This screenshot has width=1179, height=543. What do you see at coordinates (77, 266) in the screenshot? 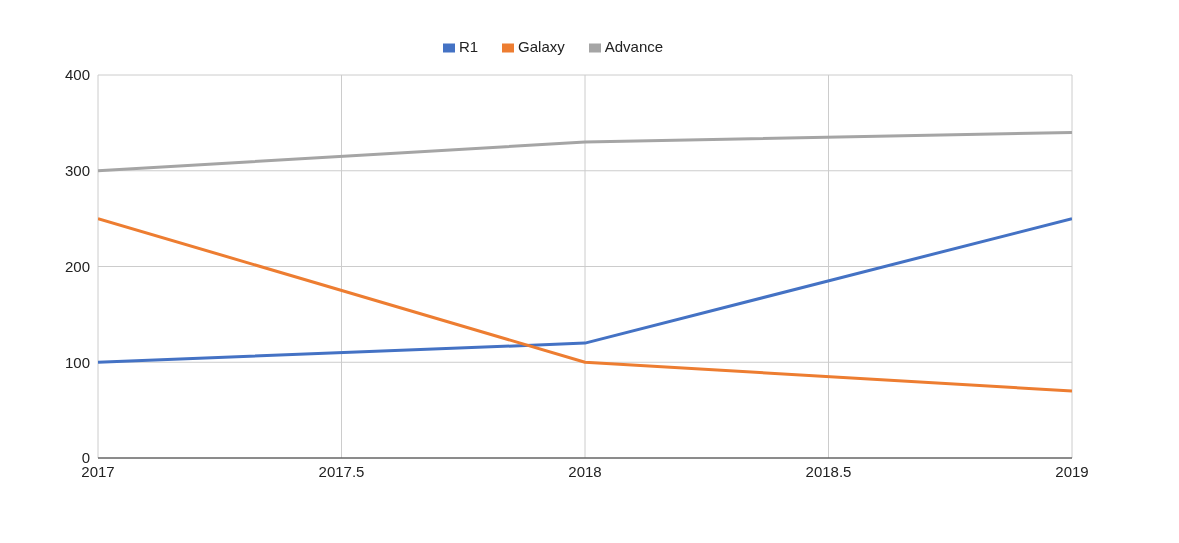
I see `y-tick-label: 200` at bounding box center [77, 266].